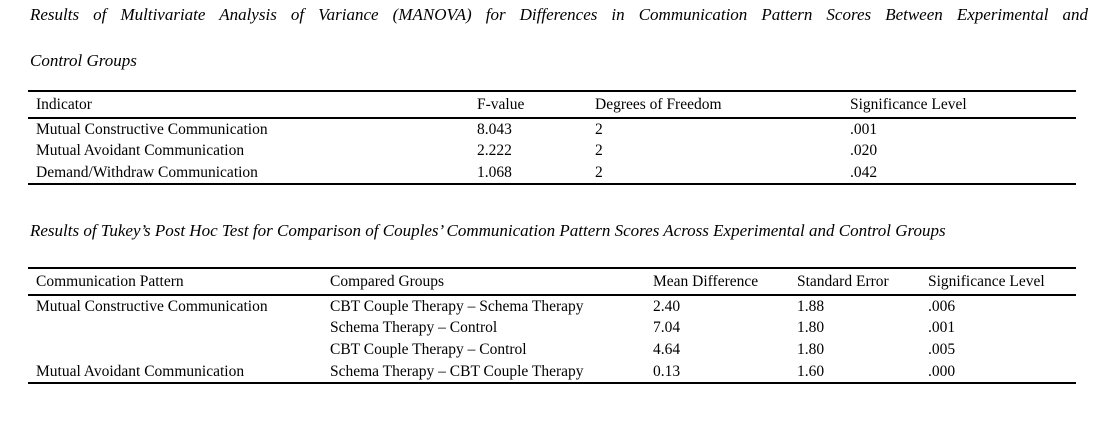 The width and height of the screenshot is (1094, 431). I want to click on cell-sig: .006, so click(942, 306).